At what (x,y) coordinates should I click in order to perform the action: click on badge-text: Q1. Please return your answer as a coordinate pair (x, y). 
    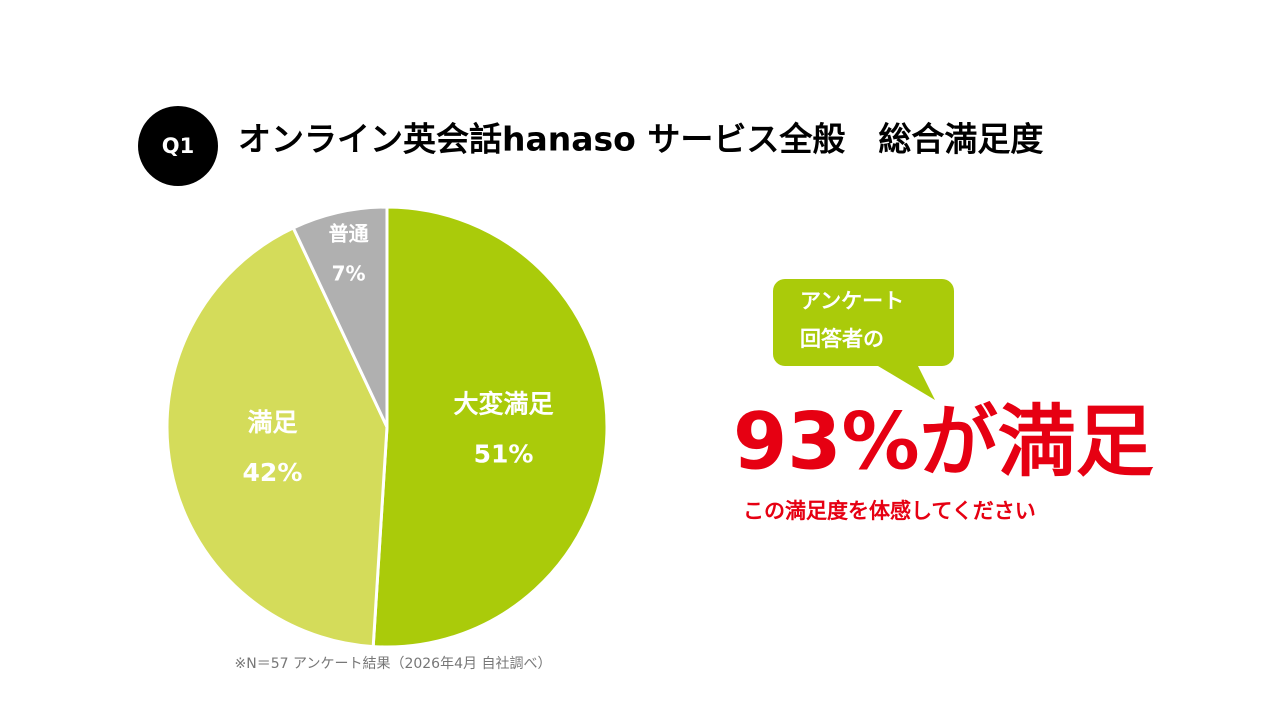
    Looking at the image, I should click on (178, 146).